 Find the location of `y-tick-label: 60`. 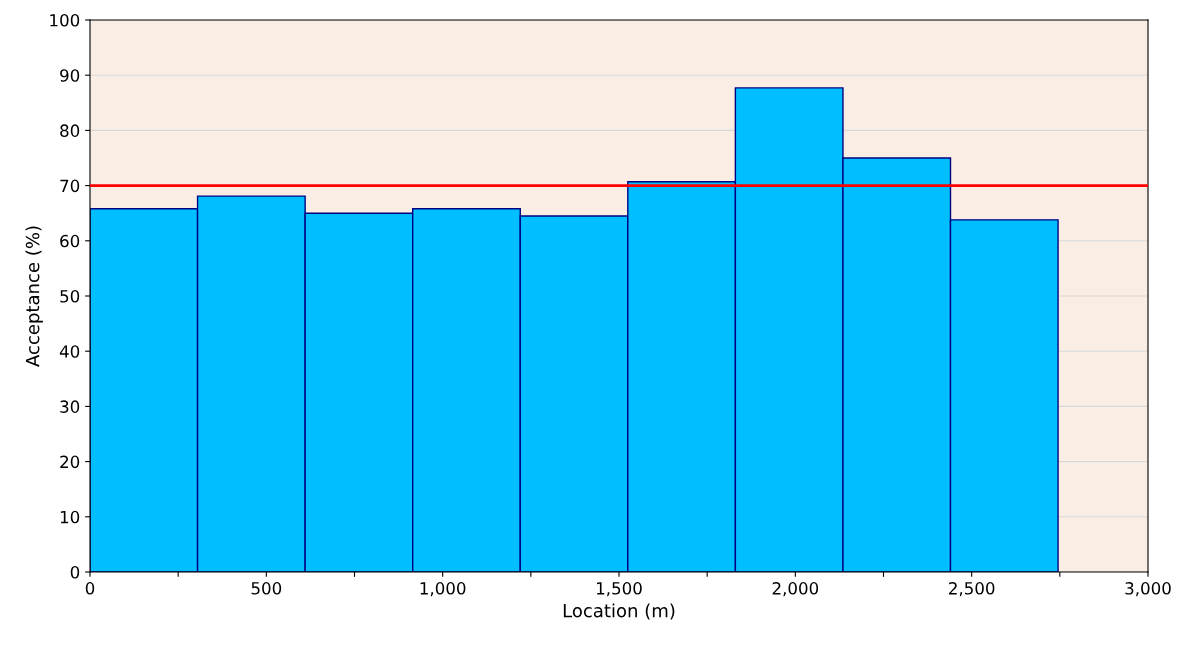

y-tick-label: 60 is located at coordinates (70, 241).